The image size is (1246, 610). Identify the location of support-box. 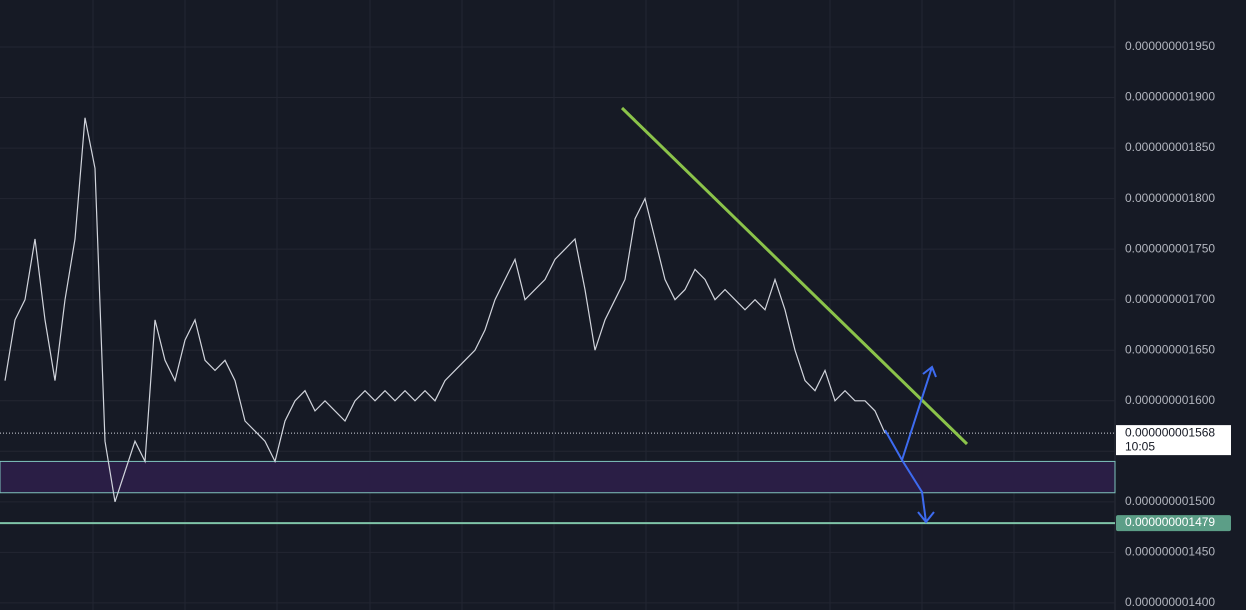
(1173, 523).